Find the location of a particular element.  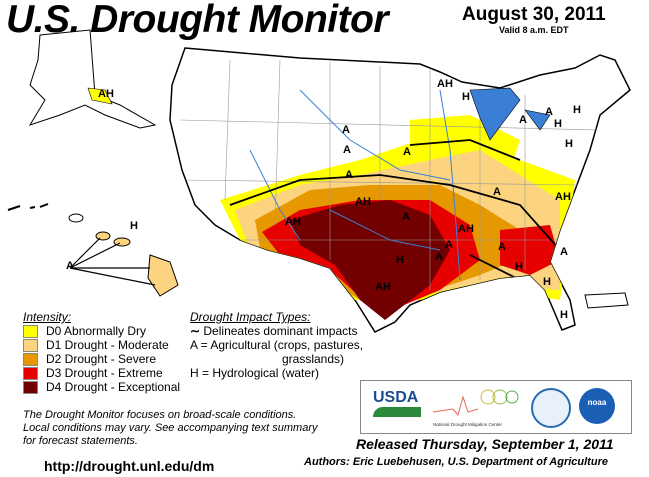

commerce-seal is located at coordinates (551, 408).